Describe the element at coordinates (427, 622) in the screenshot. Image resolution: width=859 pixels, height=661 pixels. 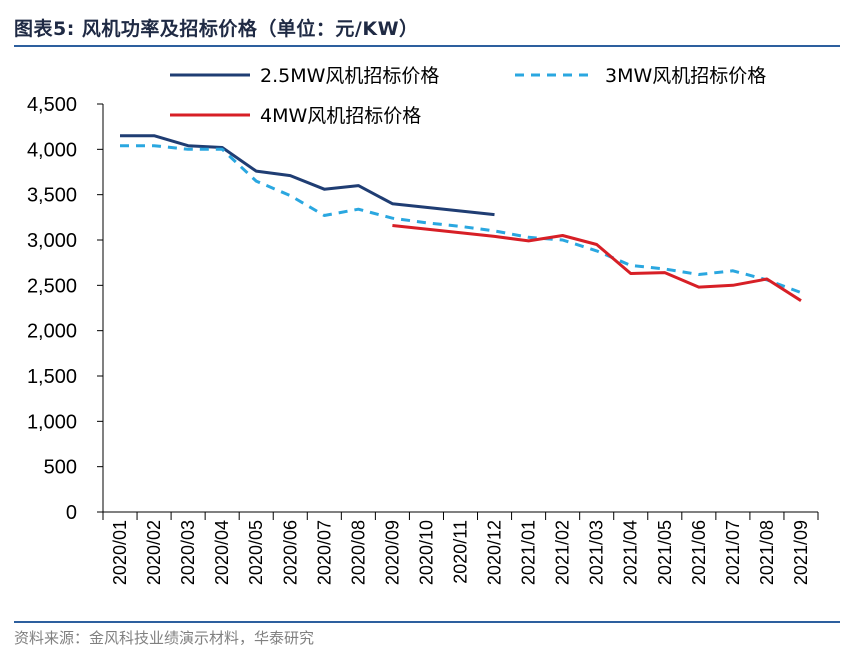
I see `source-divider` at that location.